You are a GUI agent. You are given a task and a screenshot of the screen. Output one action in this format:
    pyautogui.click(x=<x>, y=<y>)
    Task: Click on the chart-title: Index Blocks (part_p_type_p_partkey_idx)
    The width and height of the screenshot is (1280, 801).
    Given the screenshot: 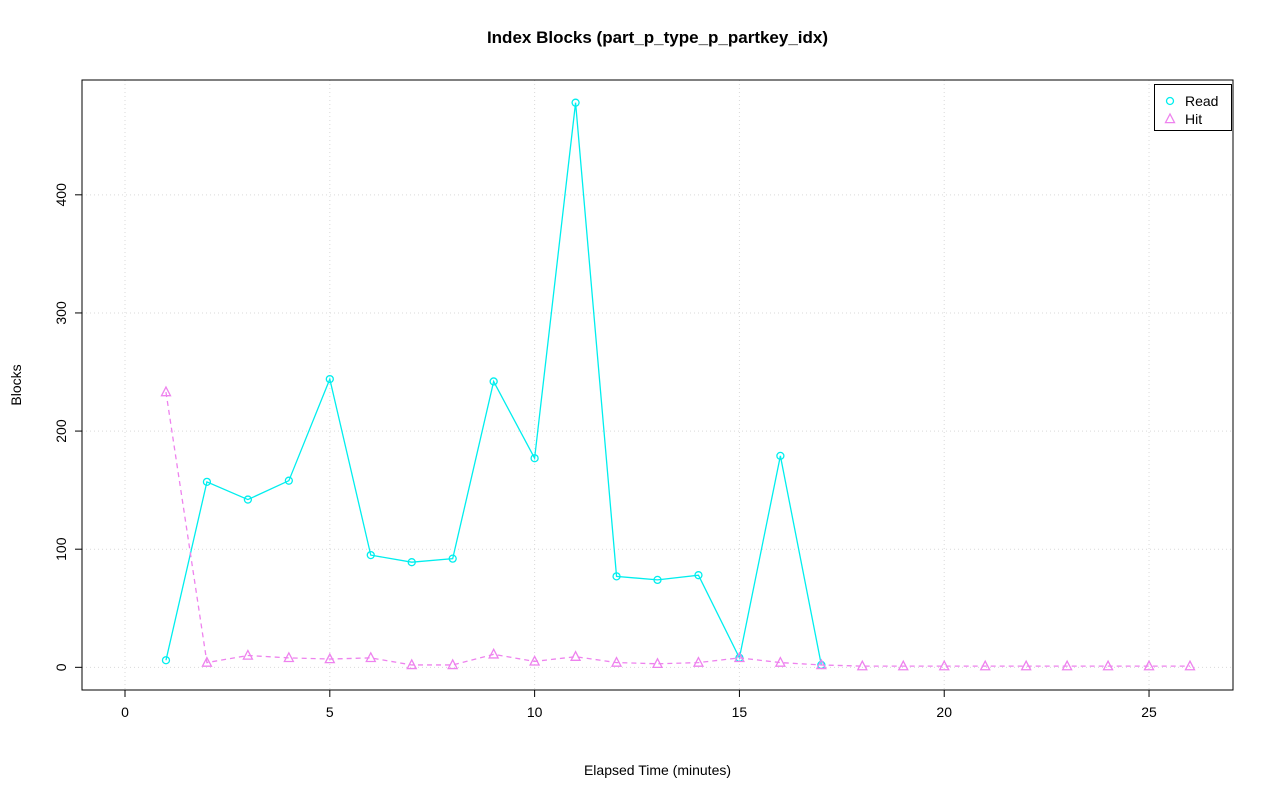 What is the action you would take?
    pyautogui.click(x=657, y=37)
    